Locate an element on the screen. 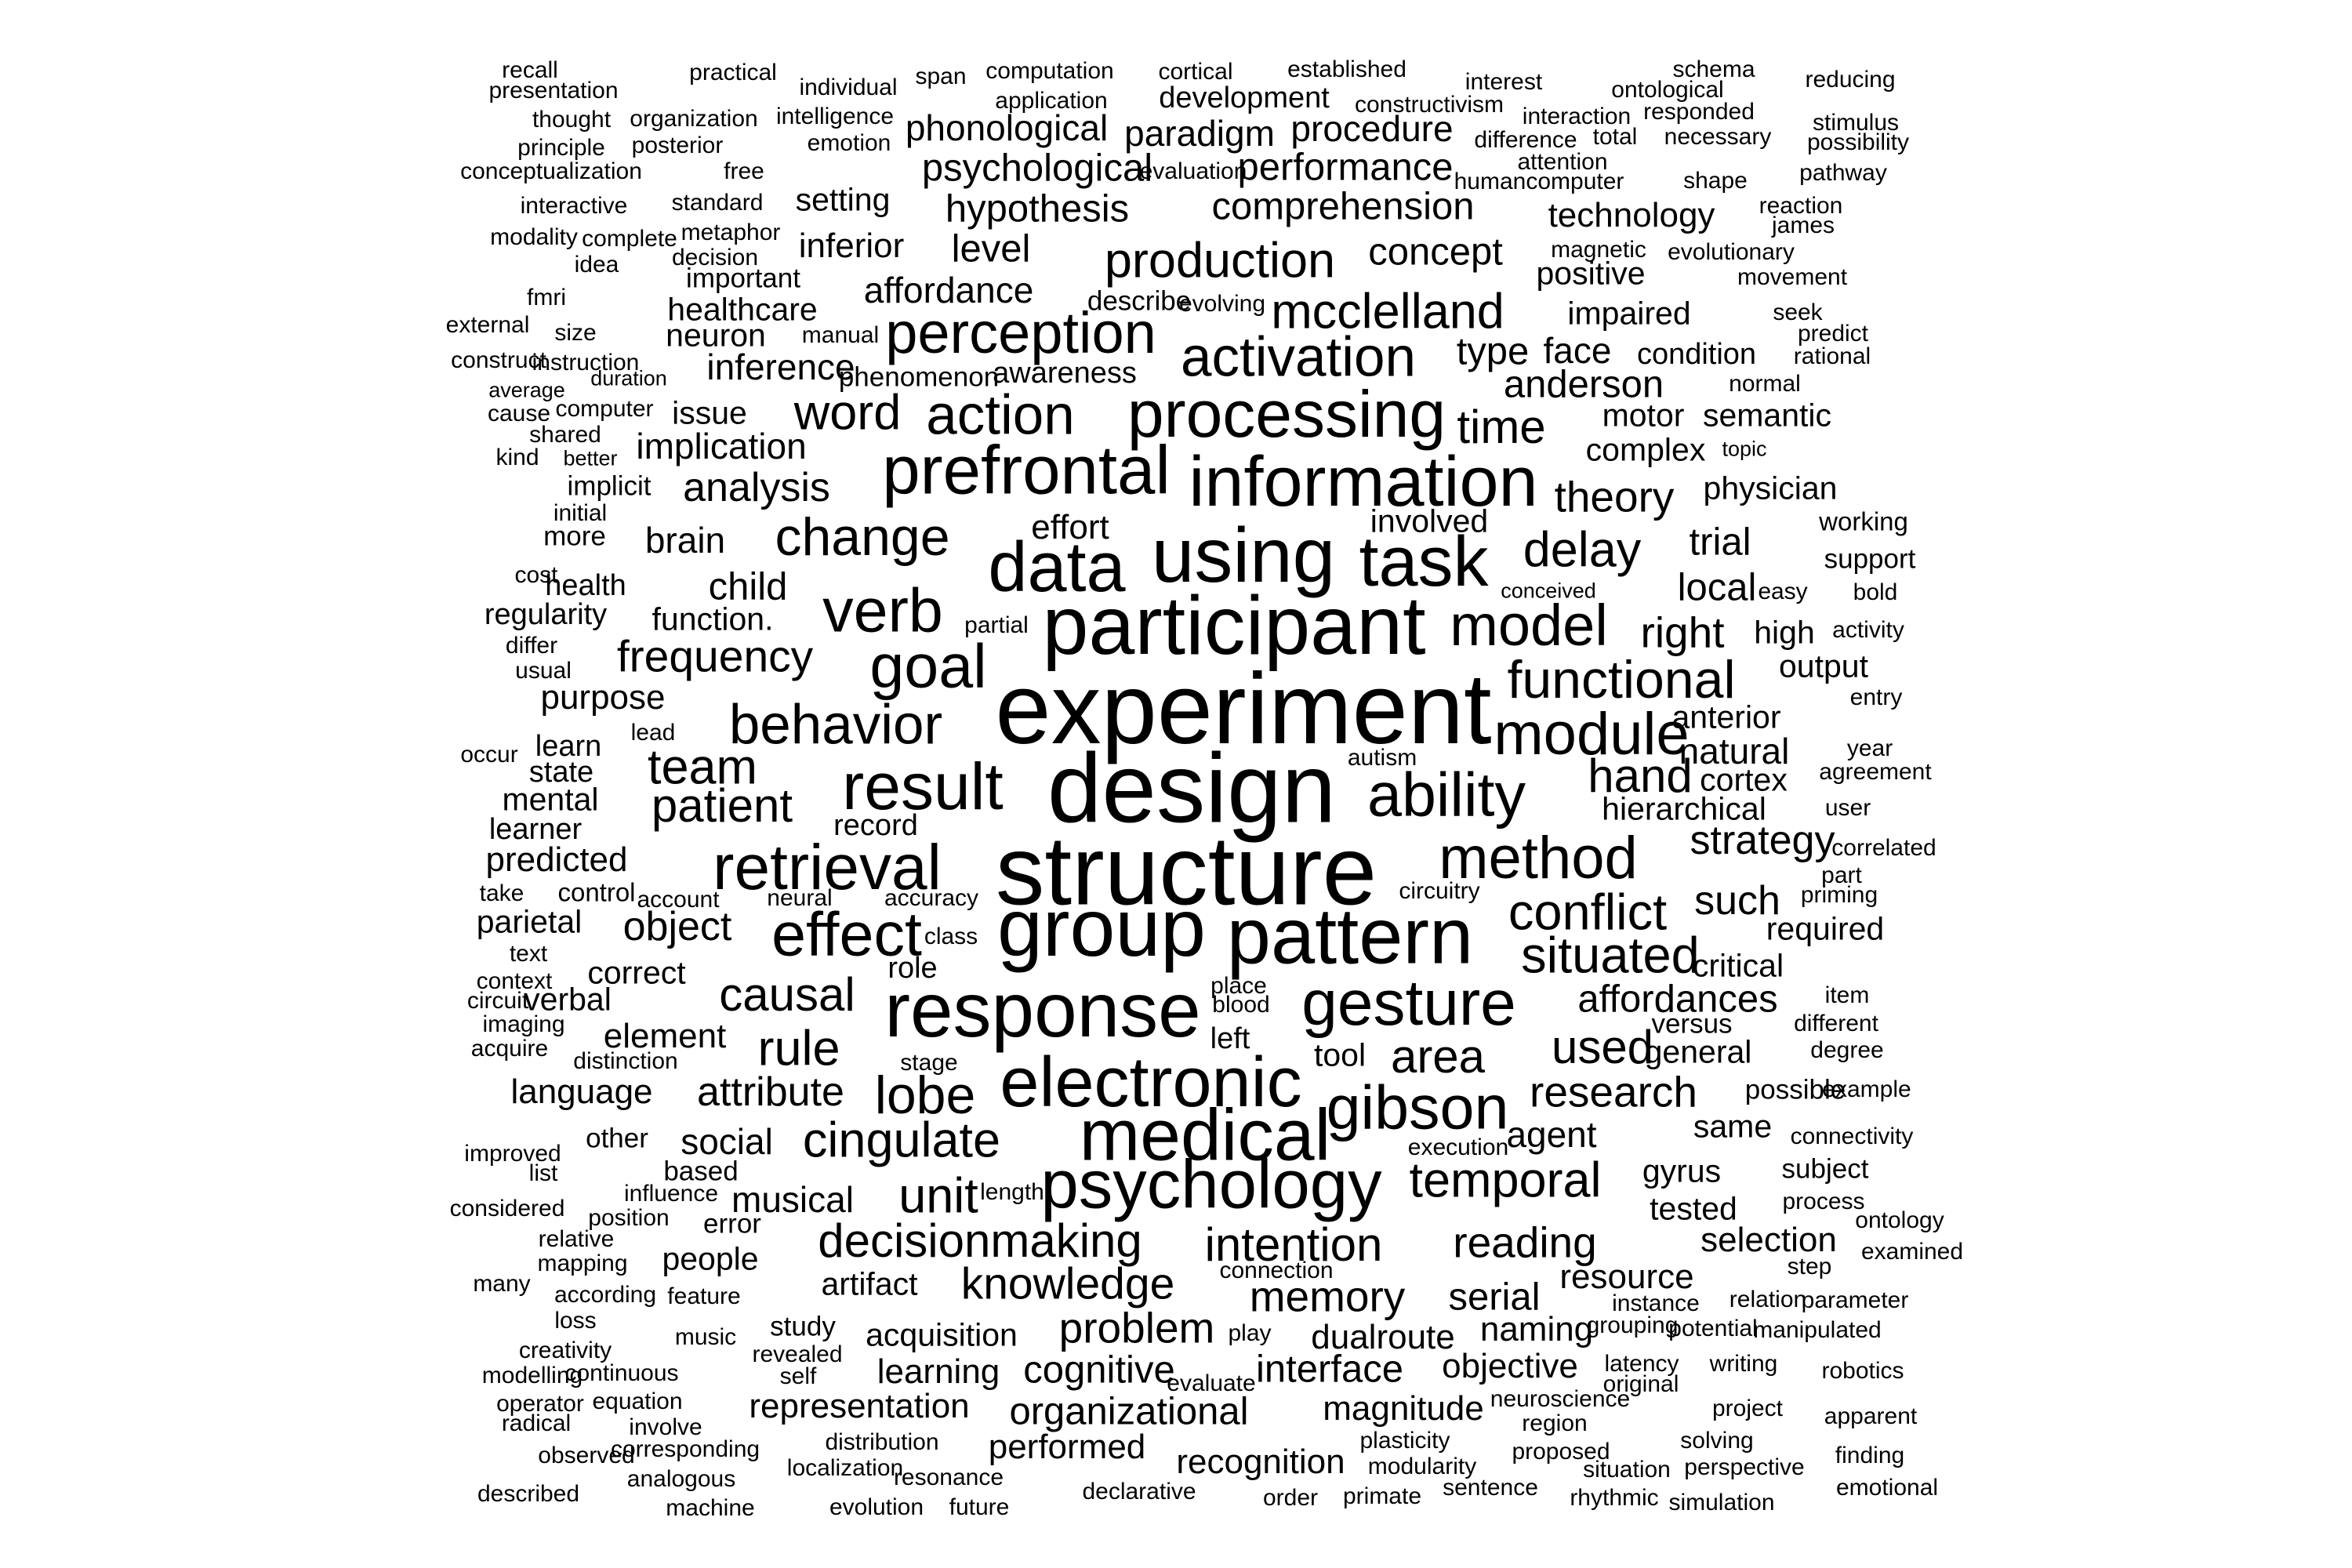 This screenshot has width=2352, height=1568. word: structure is located at coordinates (1186, 871).